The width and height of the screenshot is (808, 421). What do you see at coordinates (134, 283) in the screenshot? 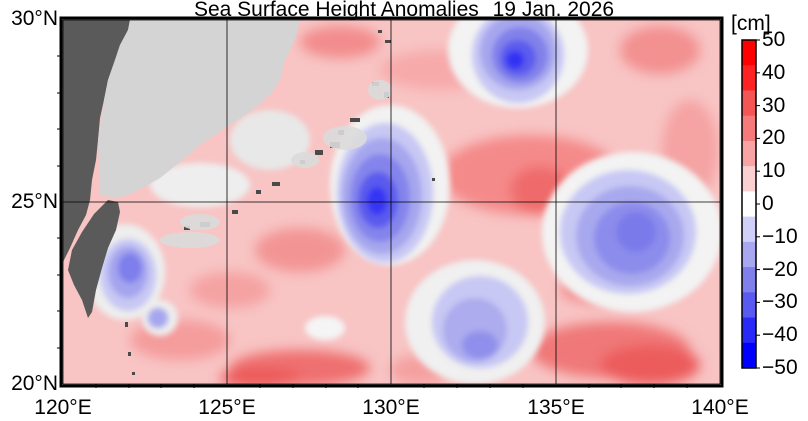
I see `negative-eddy-taiwan` at bounding box center [134, 283].